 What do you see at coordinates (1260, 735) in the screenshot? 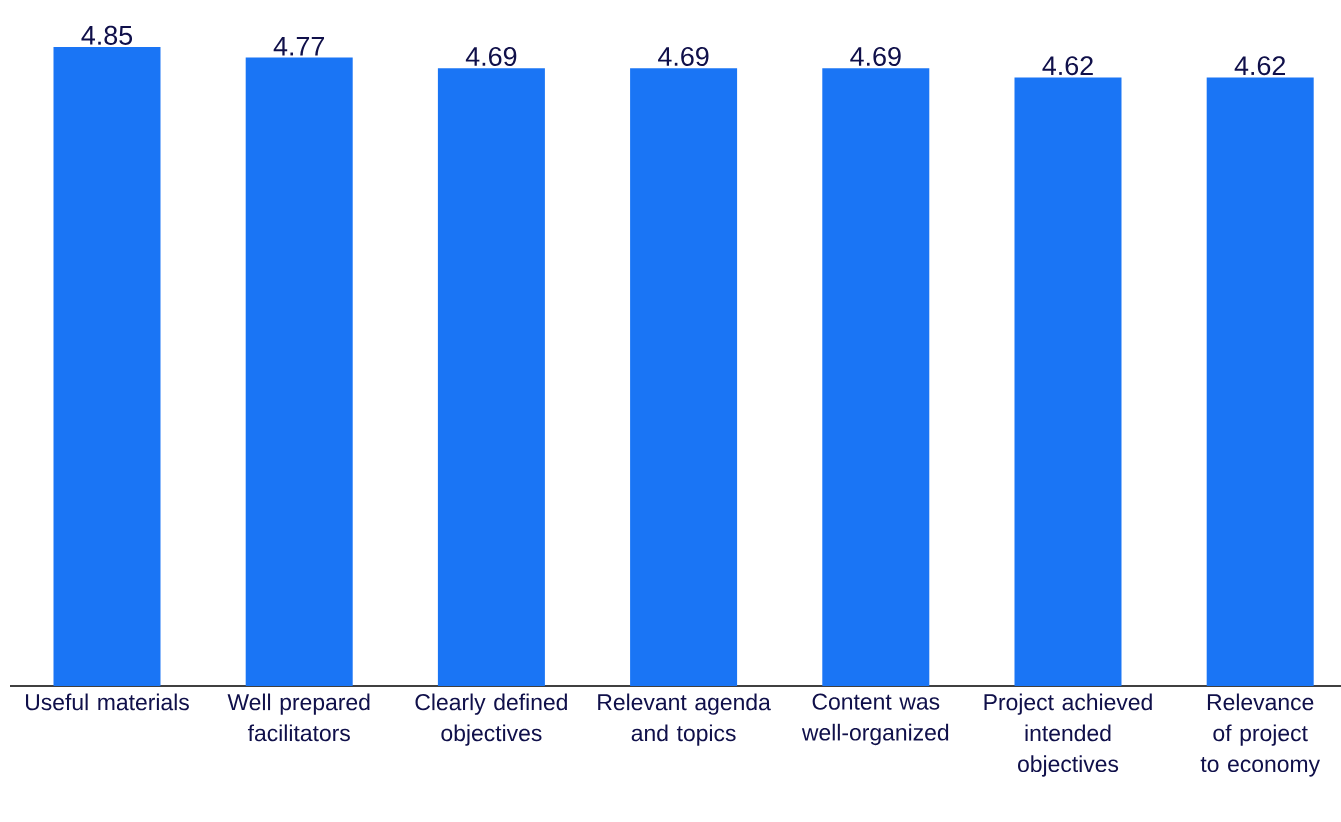
I see `x-tick-label: Relevance of project to economy` at bounding box center [1260, 735].